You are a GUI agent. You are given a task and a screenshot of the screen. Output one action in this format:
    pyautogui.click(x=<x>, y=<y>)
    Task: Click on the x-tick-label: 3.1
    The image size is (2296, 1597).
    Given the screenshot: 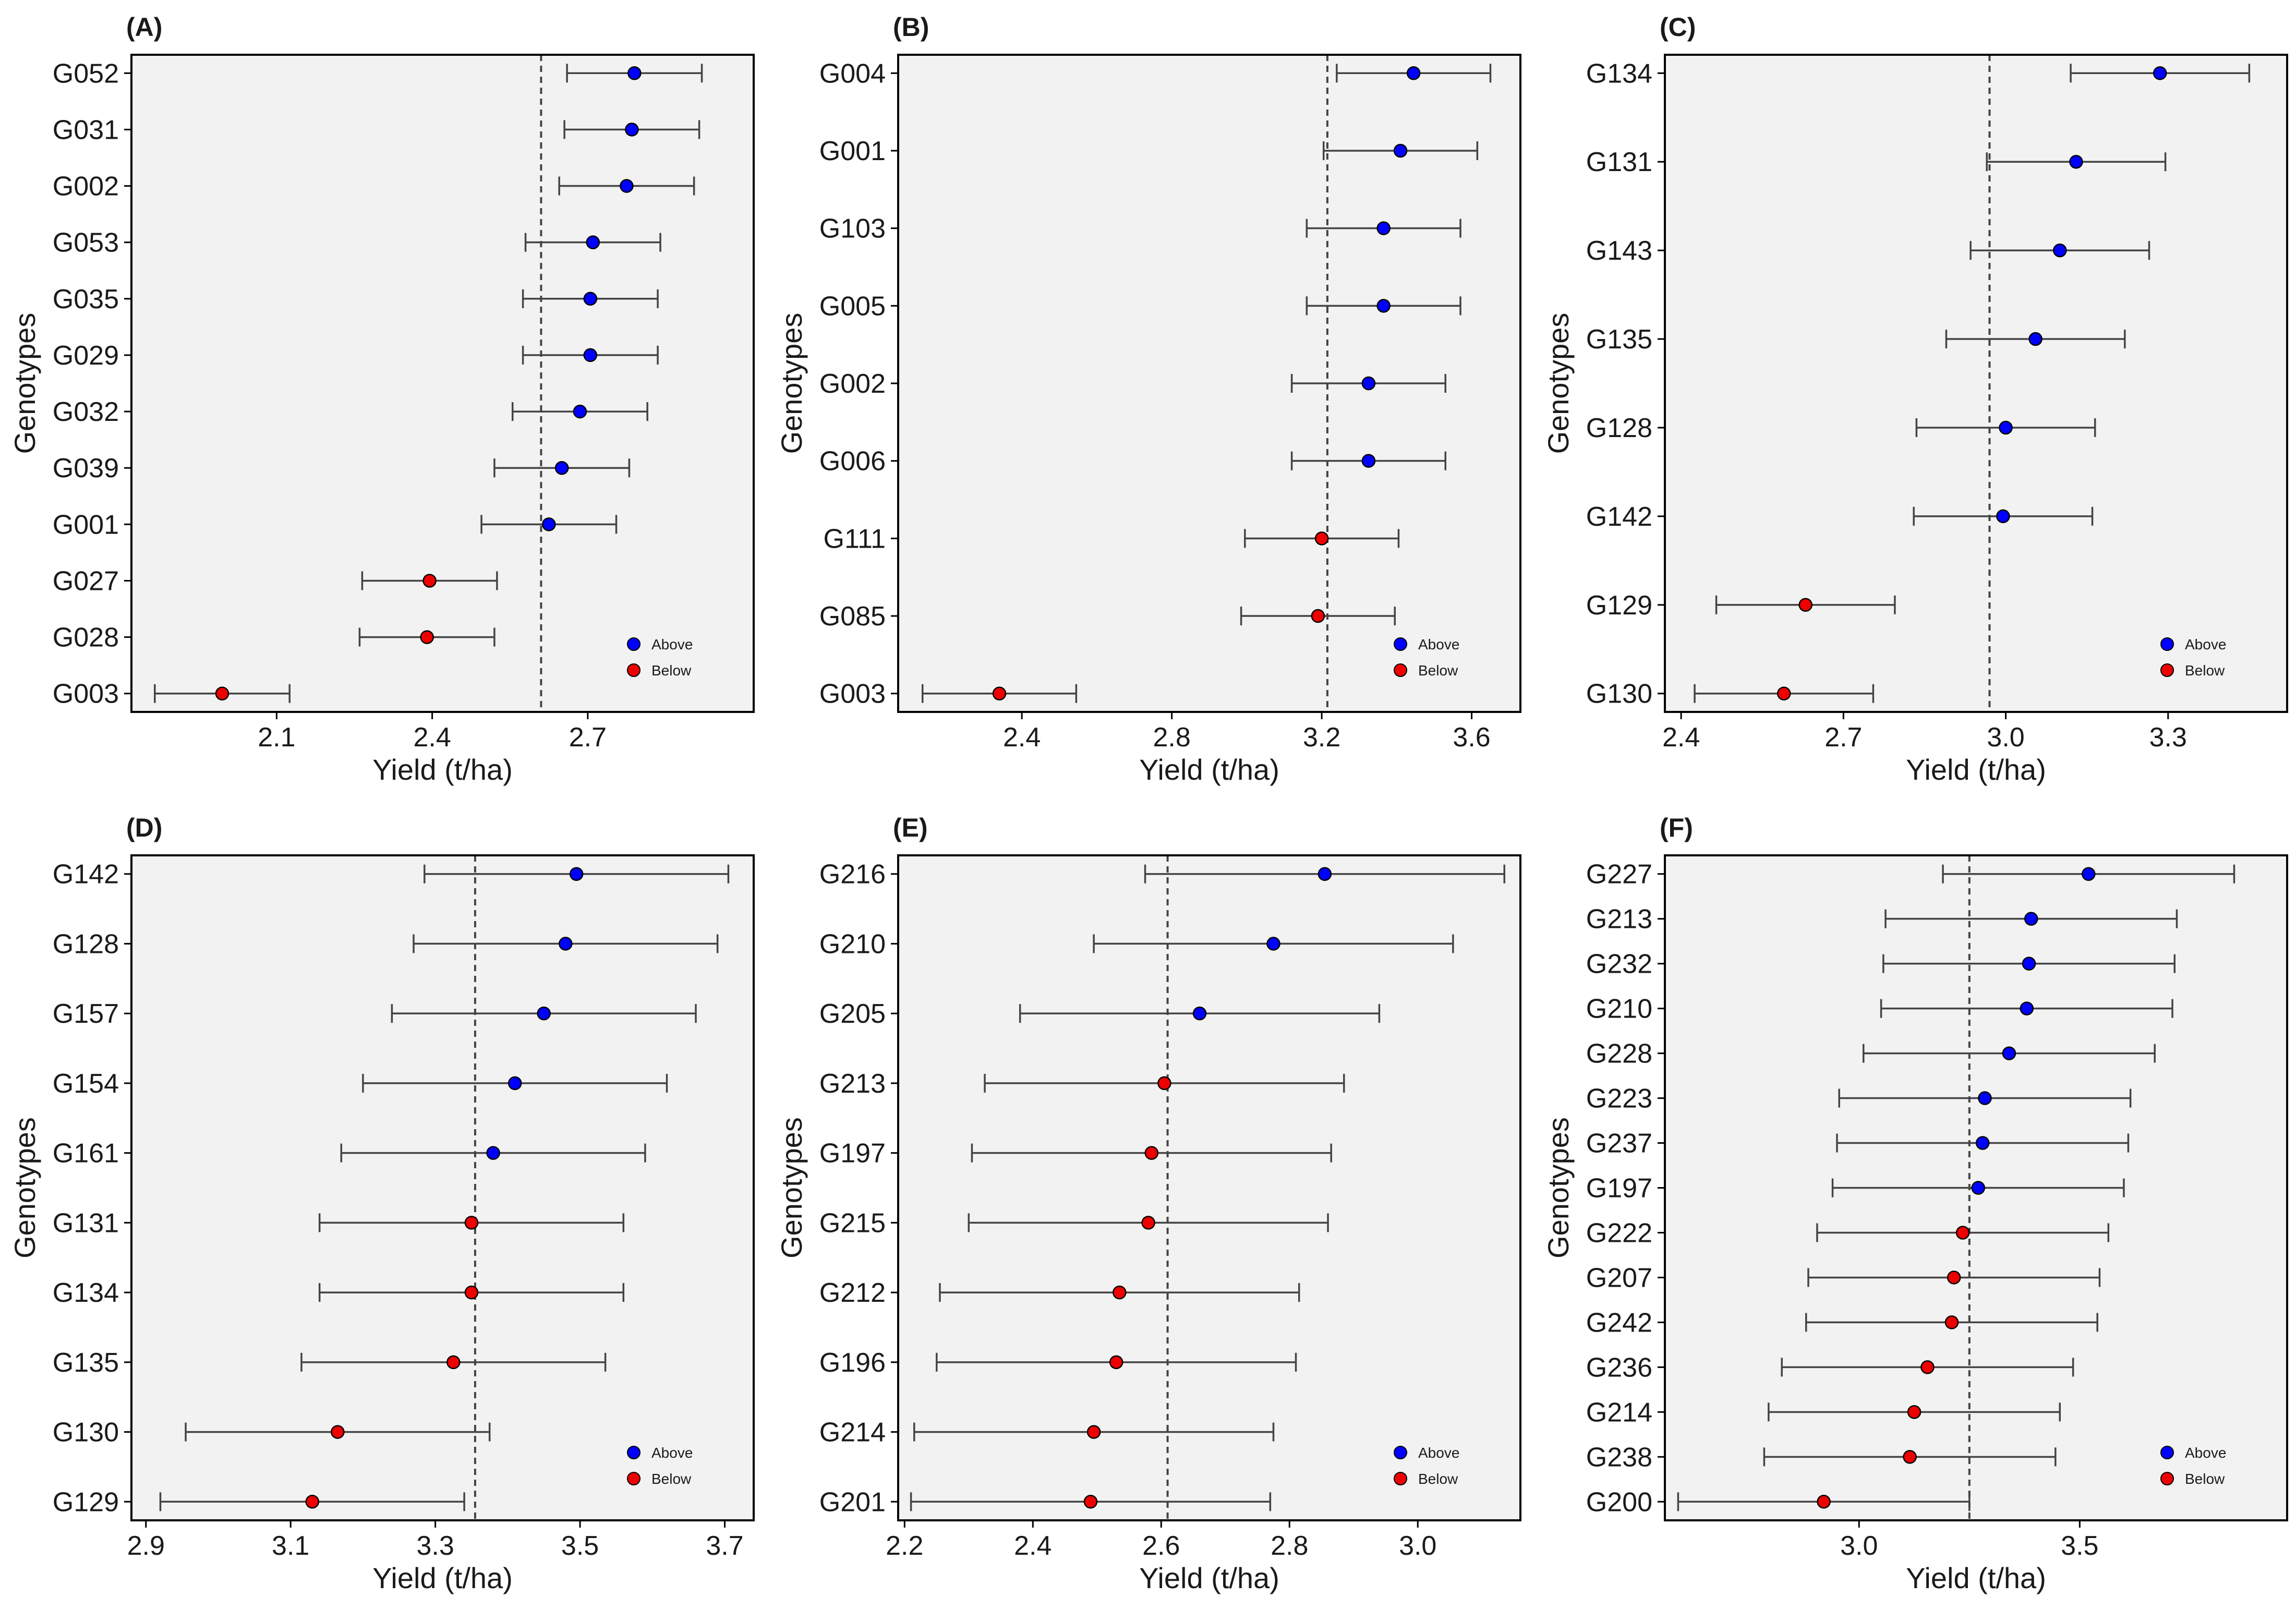 What is the action you would take?
    pyautogui.click(x=290, y=1546)
    